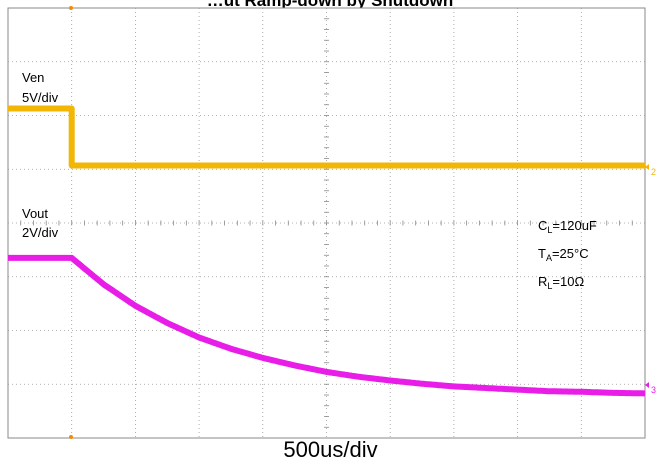  Describe the element at coordinates (71, 437) in the screenshot. I see `trigger-bottom-marker` at that location.